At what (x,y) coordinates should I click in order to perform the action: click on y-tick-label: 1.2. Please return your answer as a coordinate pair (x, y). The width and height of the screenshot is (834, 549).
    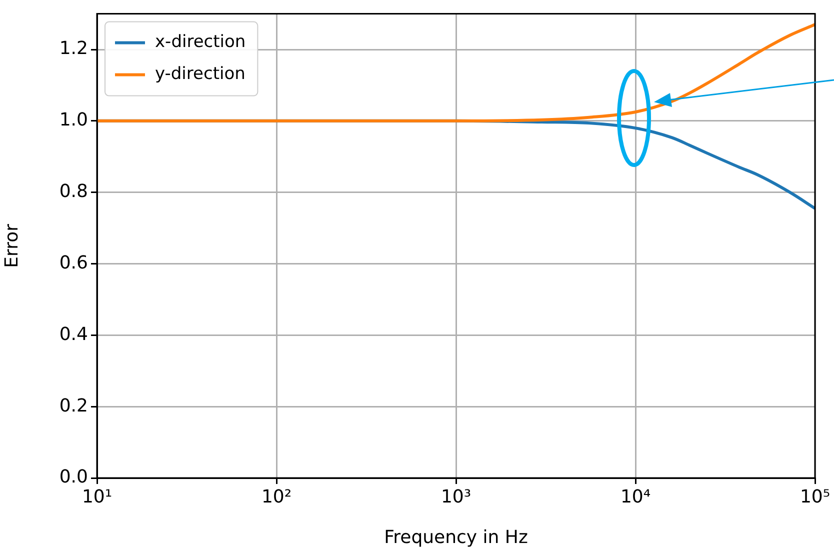
    Looking at the image, I should click on (73, 49).